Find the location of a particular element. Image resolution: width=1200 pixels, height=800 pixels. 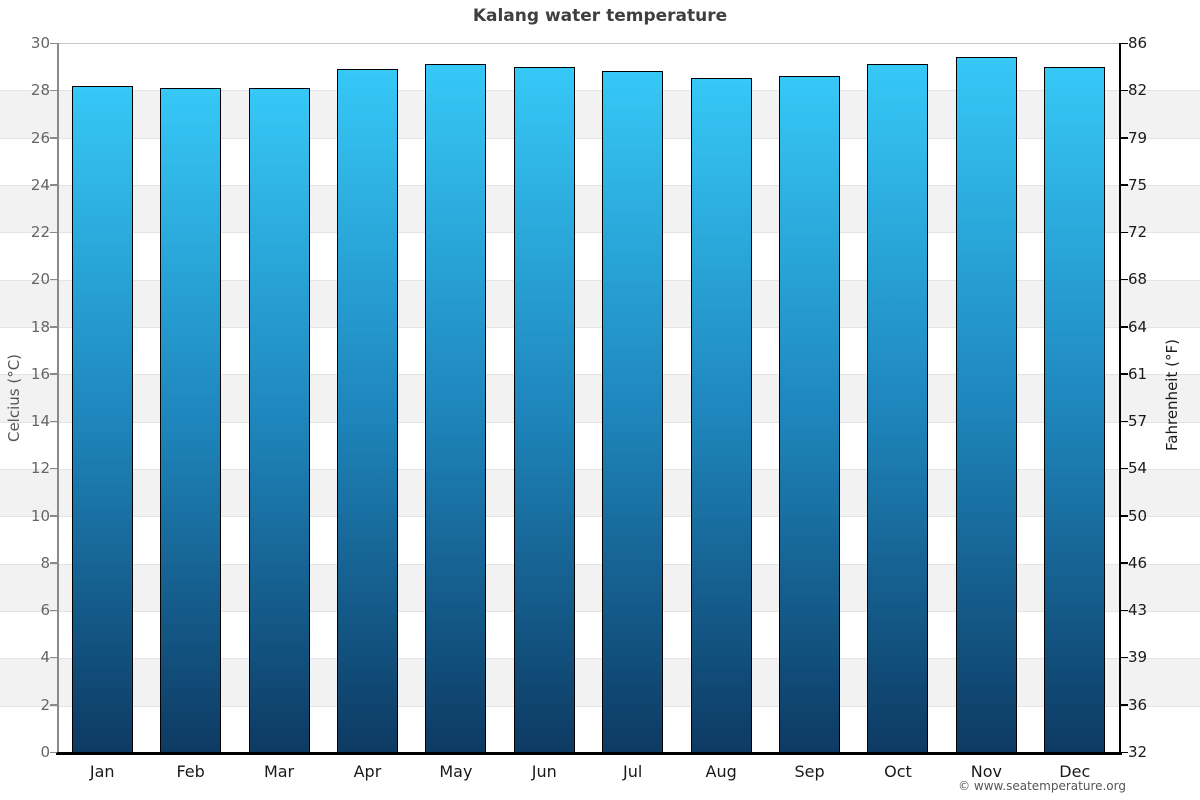

x-tick-label: Dec is located at coordinates (1075, 771).